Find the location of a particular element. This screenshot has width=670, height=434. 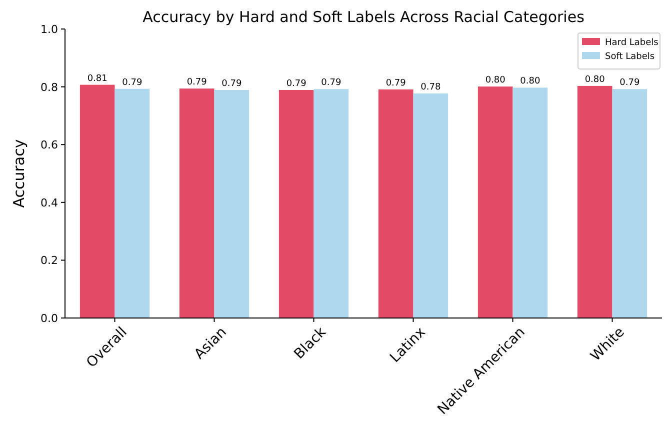

y-tick-label: 0.2 is located at coordinates (49, 261).